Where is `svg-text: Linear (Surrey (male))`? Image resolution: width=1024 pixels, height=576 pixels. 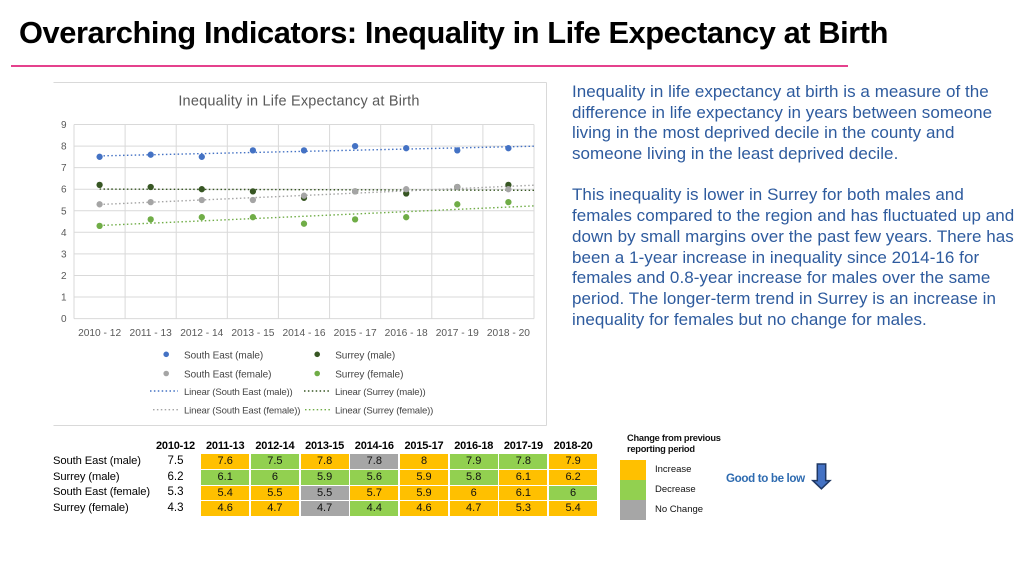 svg-text: Linear (Surrey (male)) is located at coordinates (380, 392).